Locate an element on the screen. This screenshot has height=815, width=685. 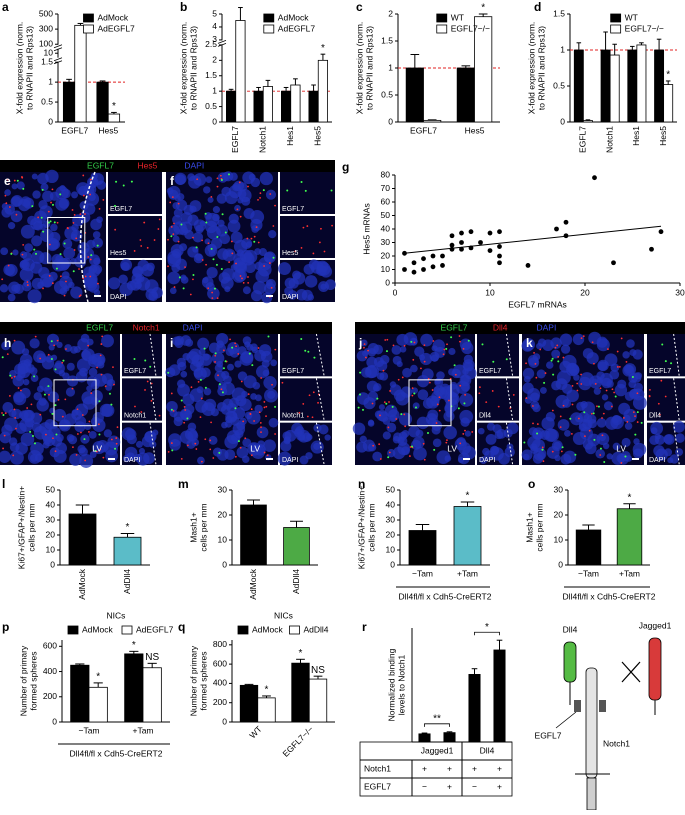
significance: * is located at coordinates (630, 497).